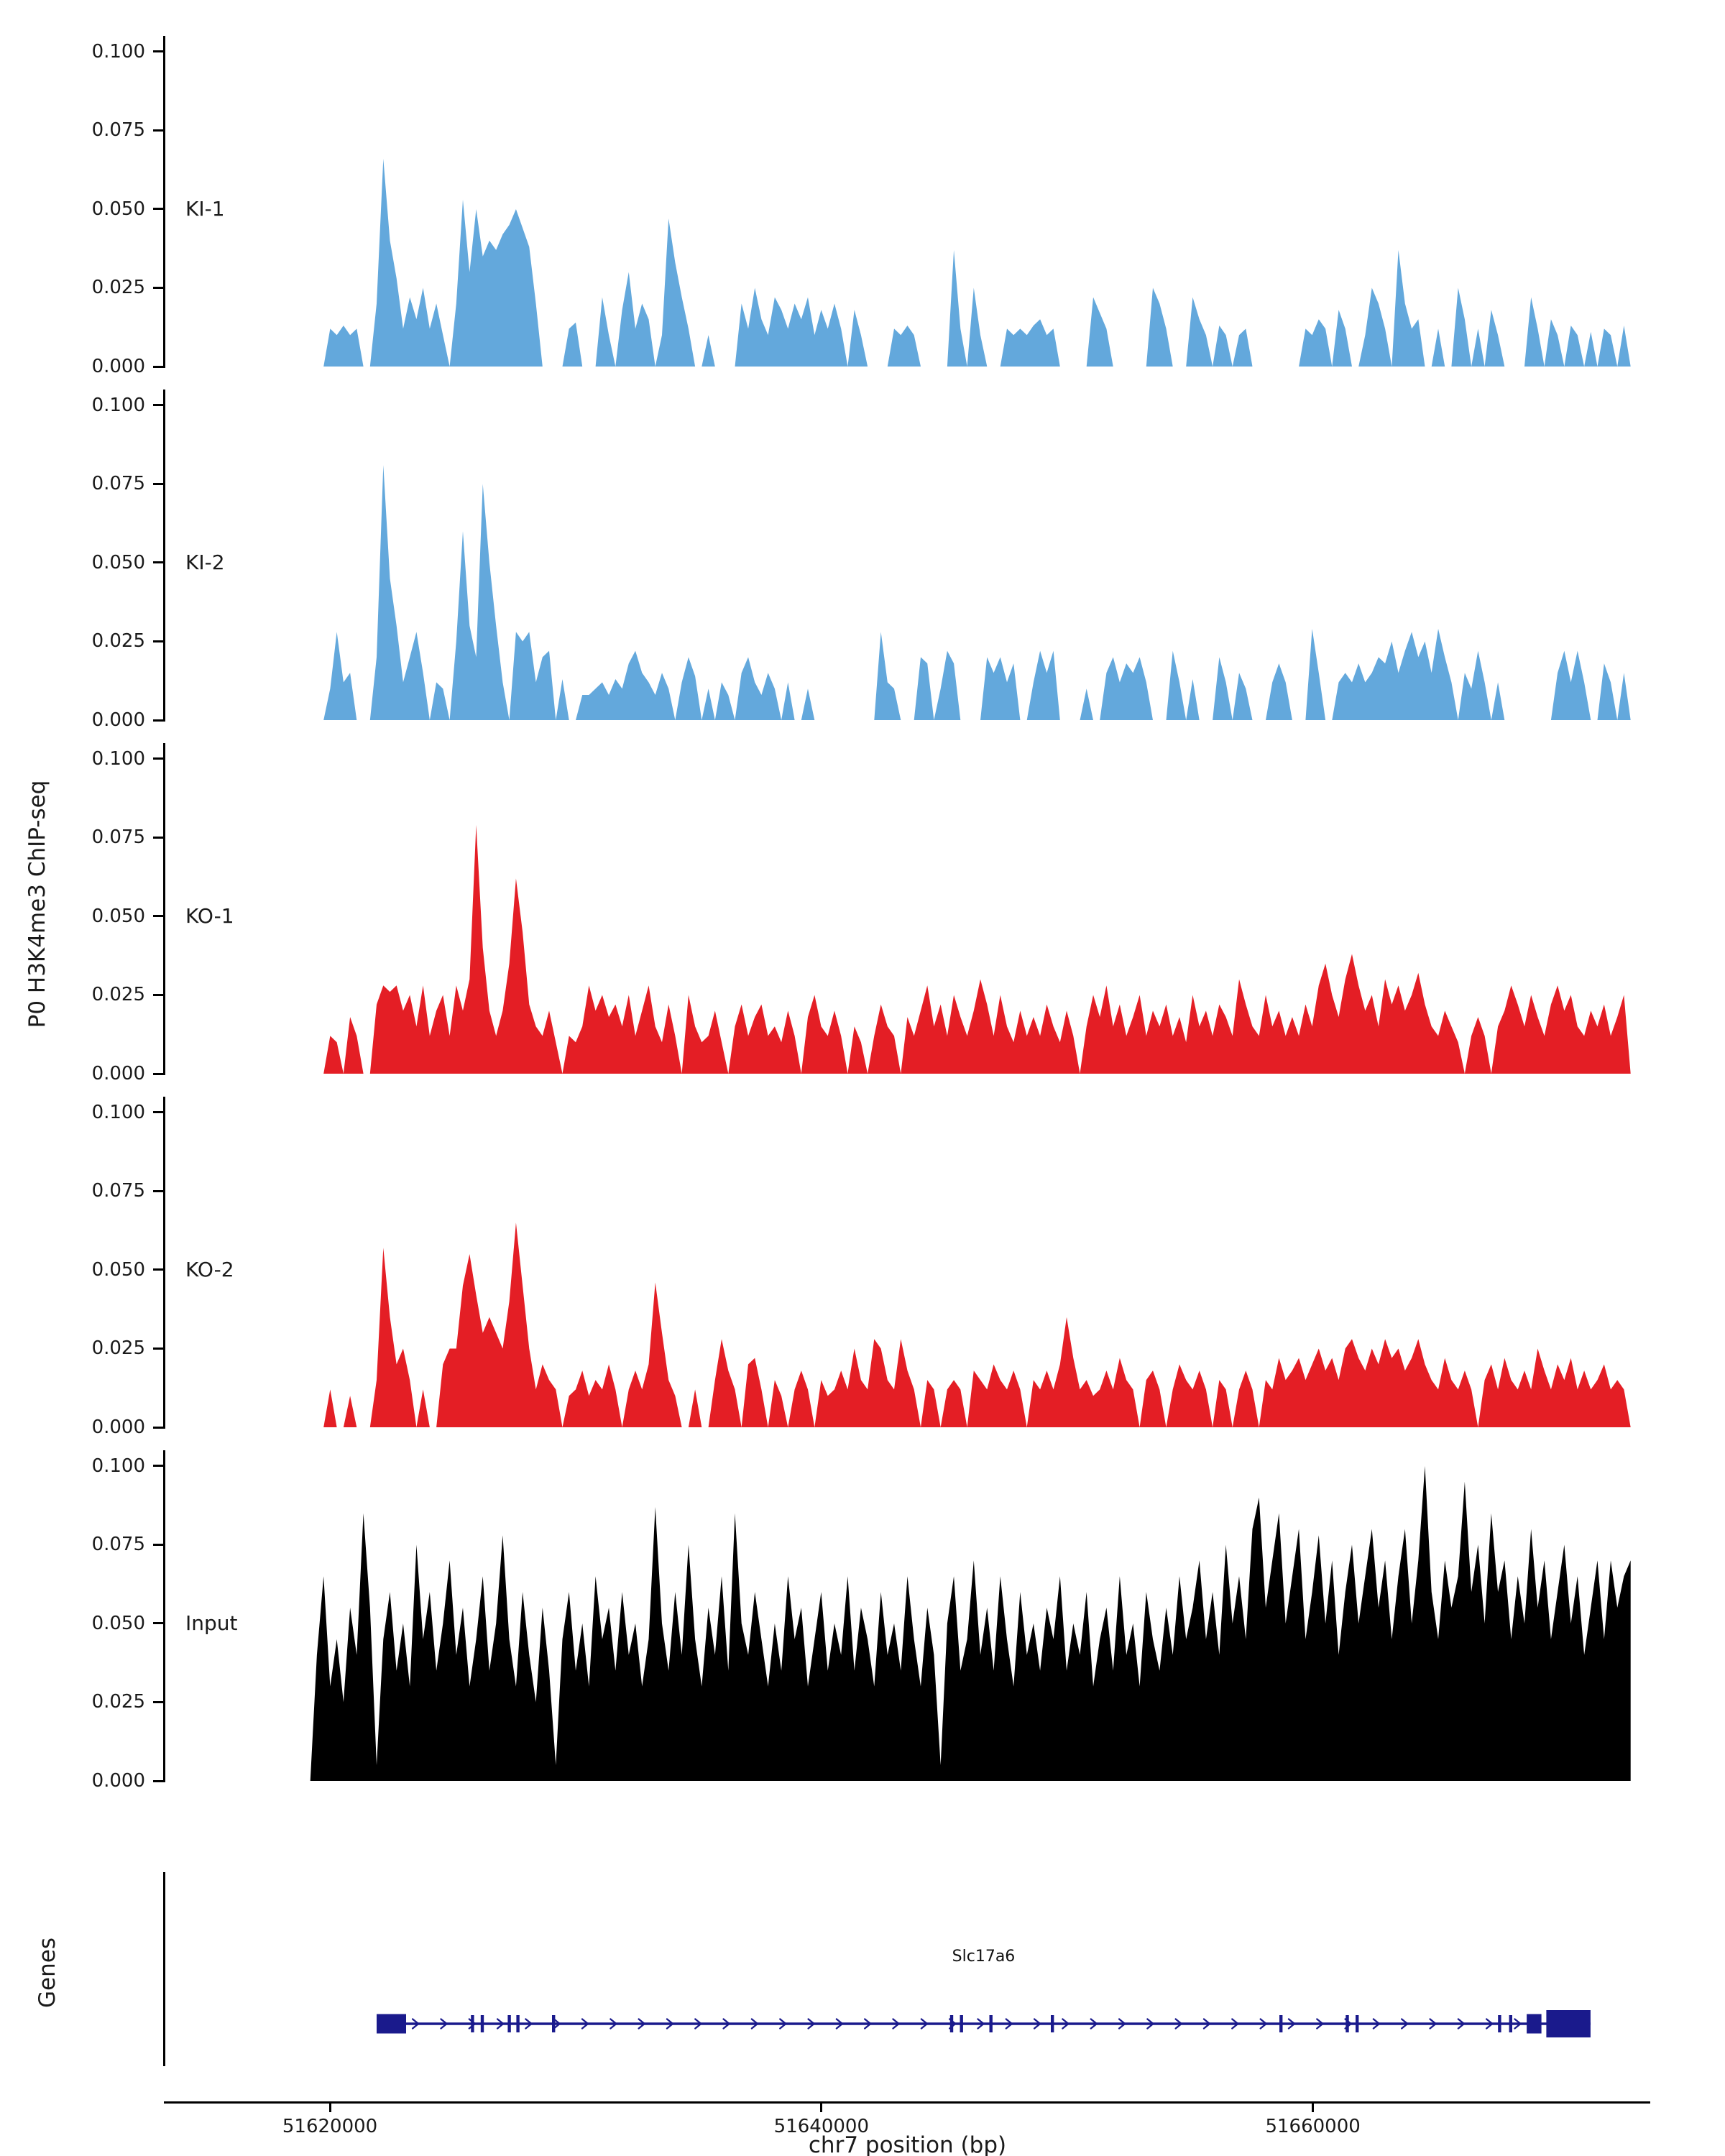 Image resolution: width=1725 pixels, height=2156 pixels. I want to click on track-label: KO-2, so click(209, 1269).